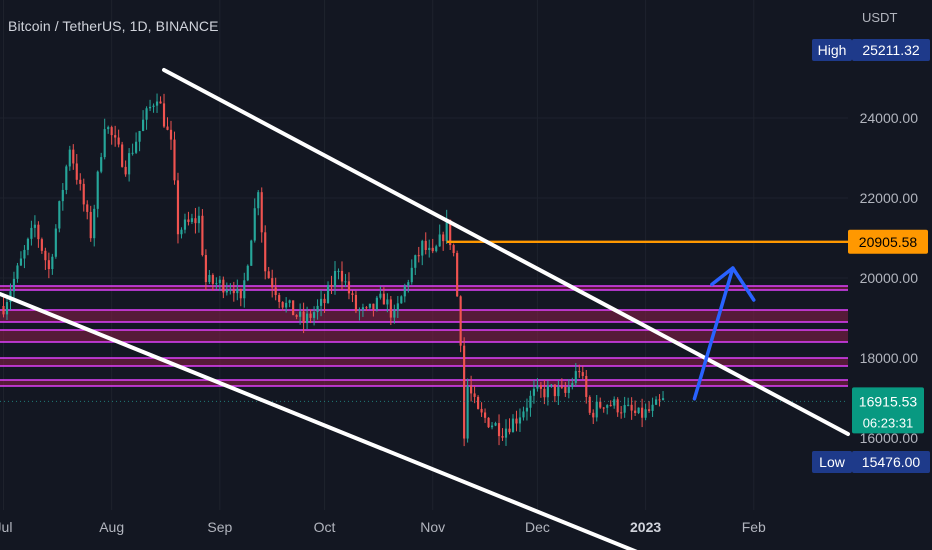  Describe the element at coordinates (754, 527) in the screenshot. I see `x-tick-label: Feb` at that location.